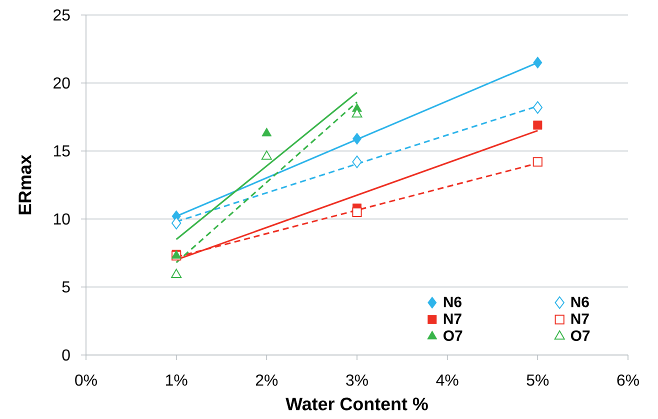 The height and width of the screenshot is (419, 658). What do you see at coordinates (447, 380) in the screenshot?
I see `x-tick-label: 4%` at bounding box center [447, 380].